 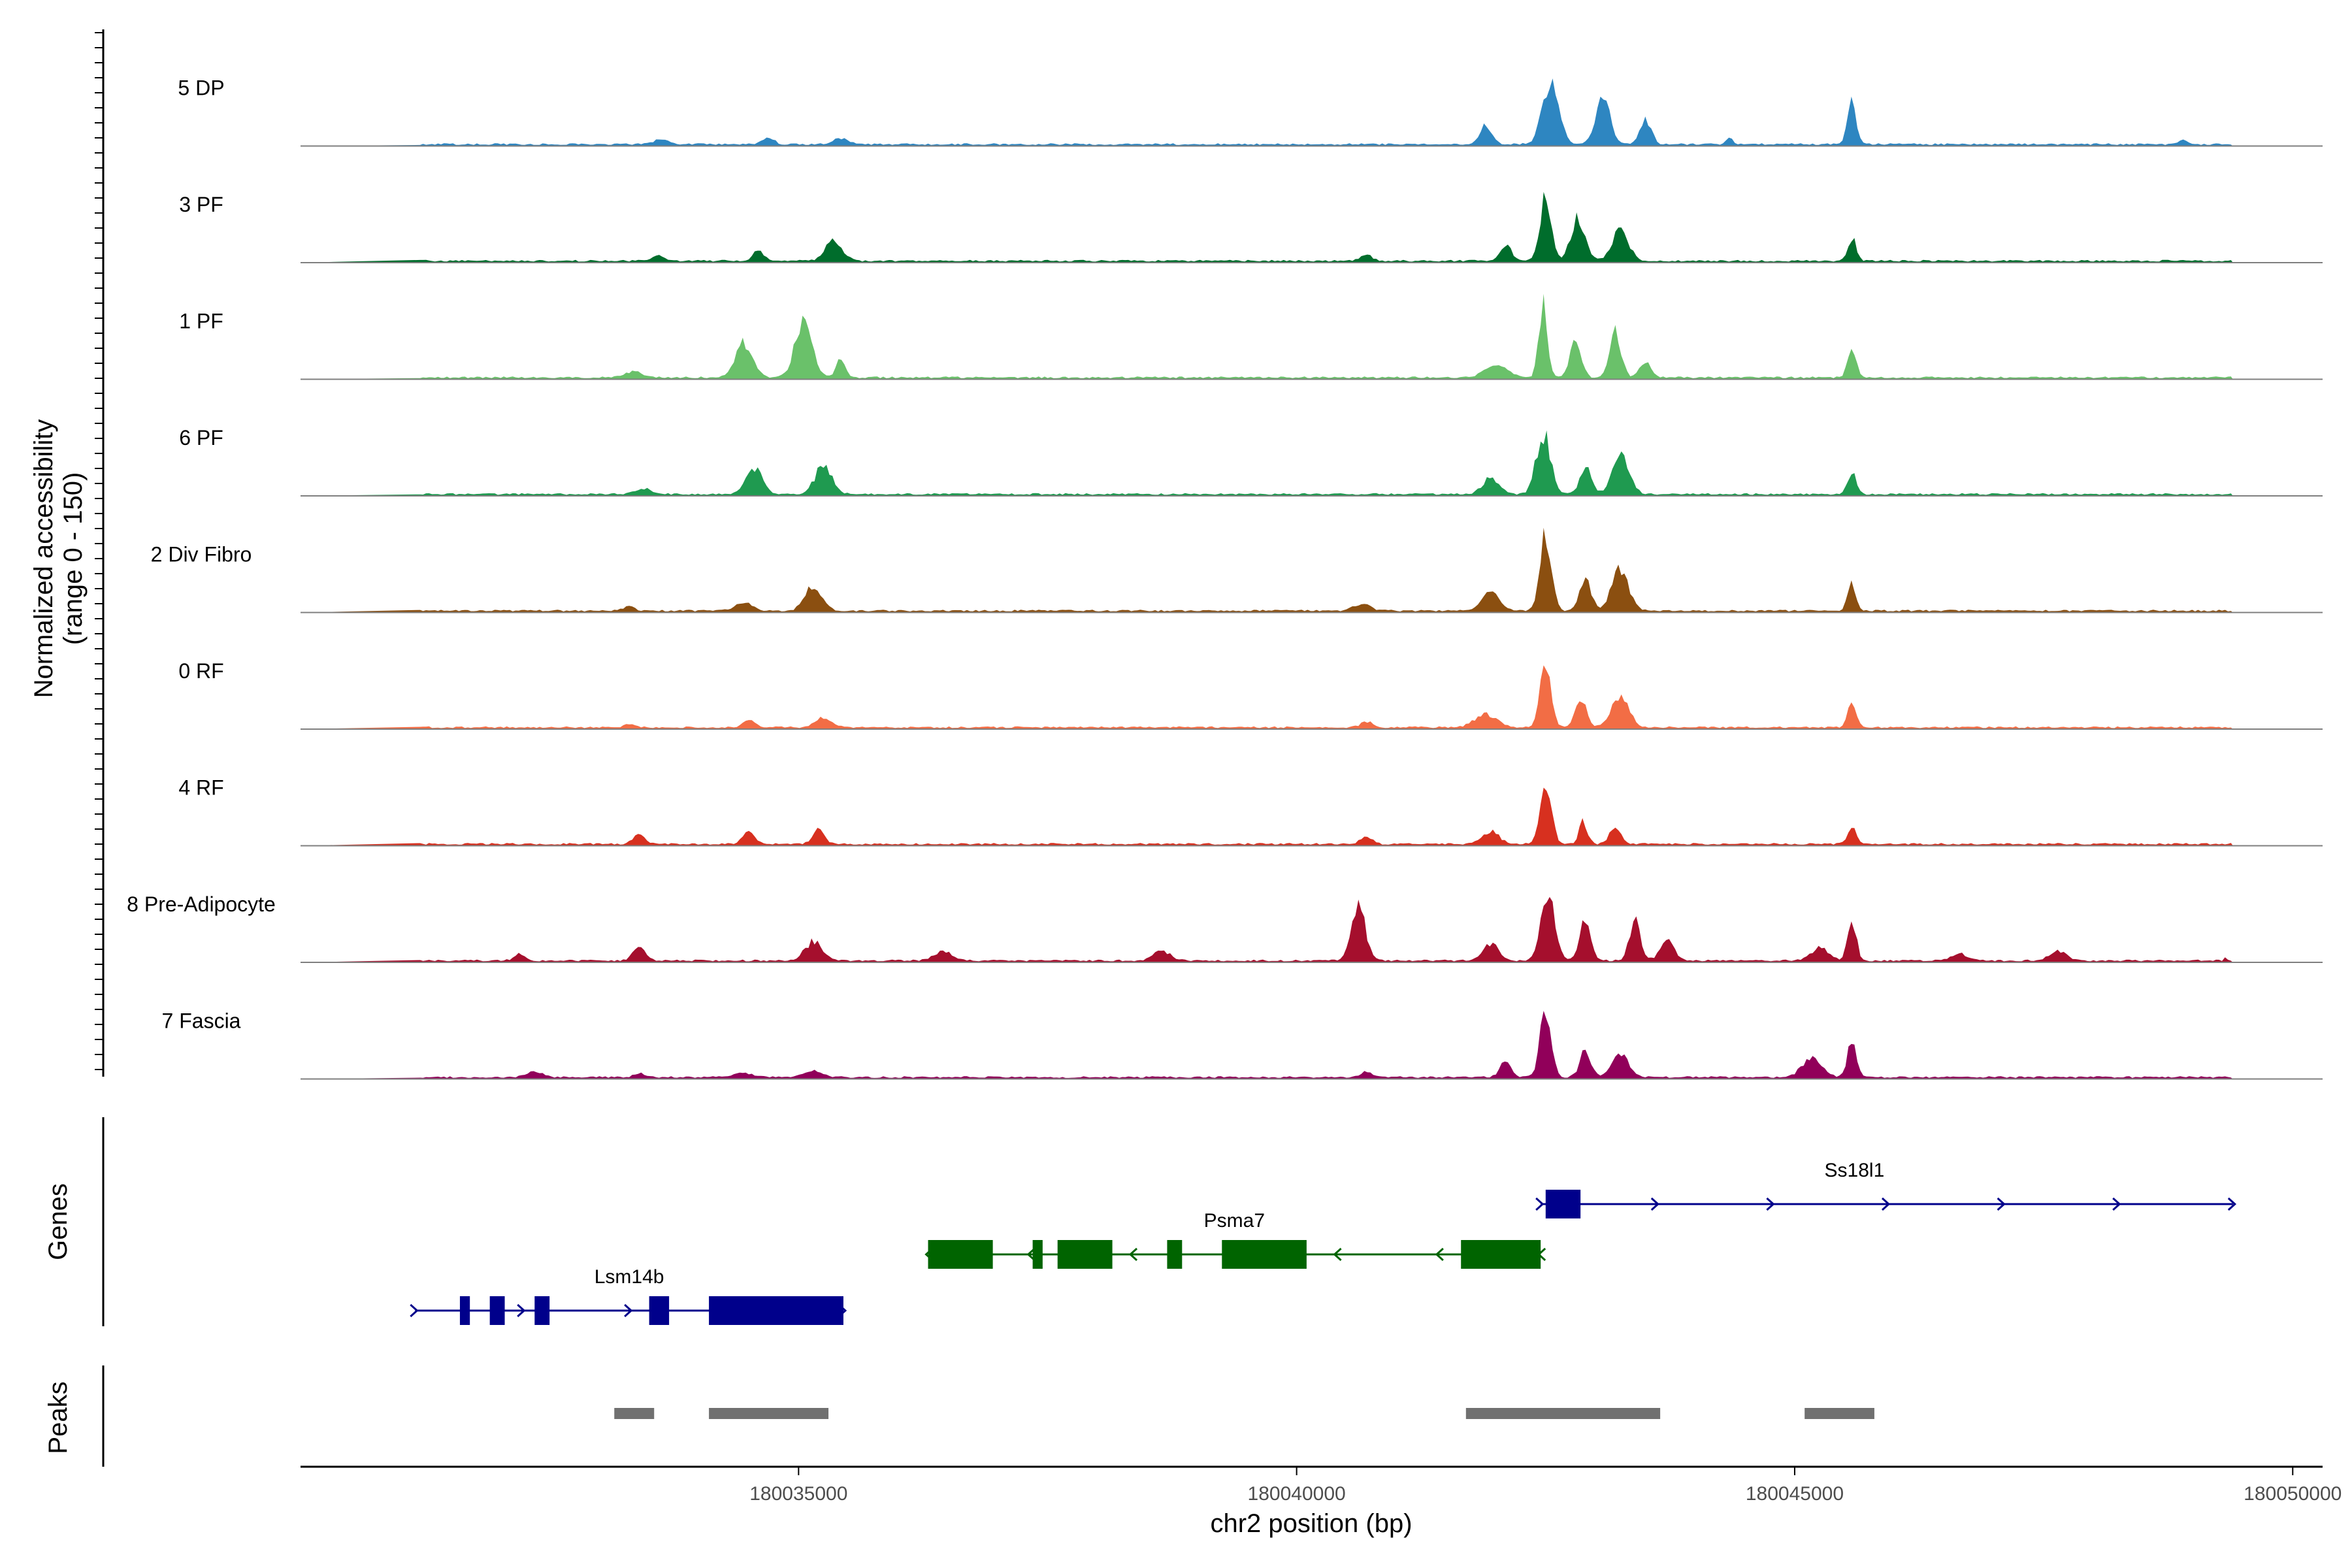 I want to click on gene-psma7: Psma7, so click(x=1235, y=1239).